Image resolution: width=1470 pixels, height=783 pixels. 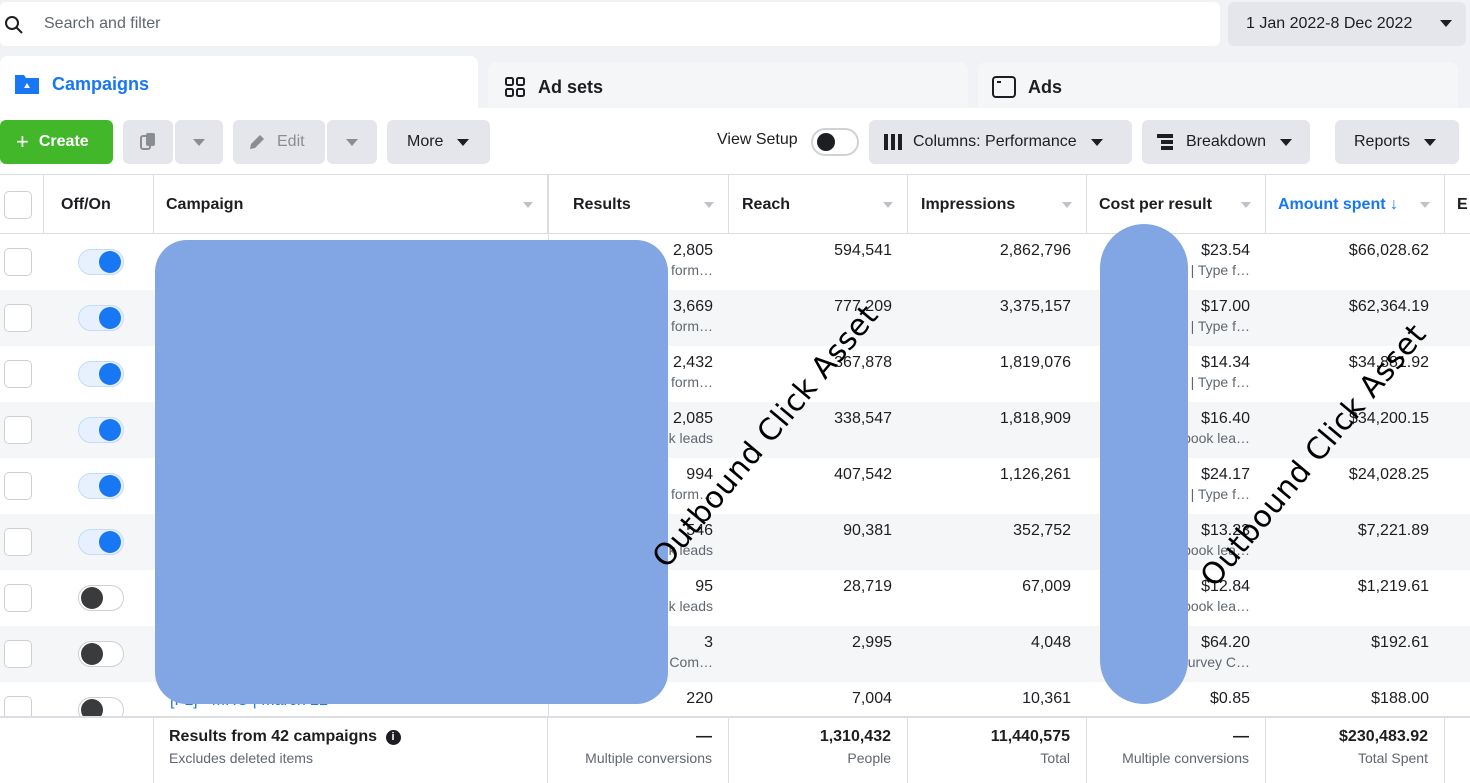 I want to click on info-icon: i, so click(x=393, y=737).